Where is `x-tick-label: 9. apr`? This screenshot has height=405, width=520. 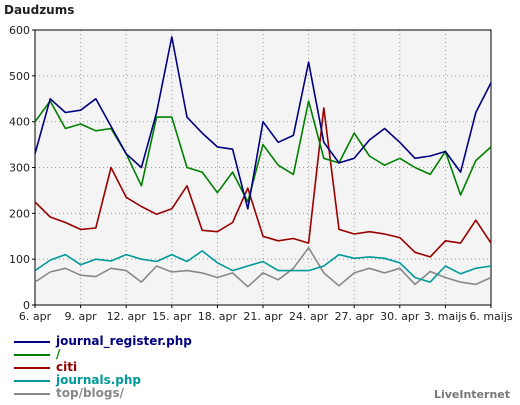
x-tick-label: 9. apr is located at coordinates (80, 316).